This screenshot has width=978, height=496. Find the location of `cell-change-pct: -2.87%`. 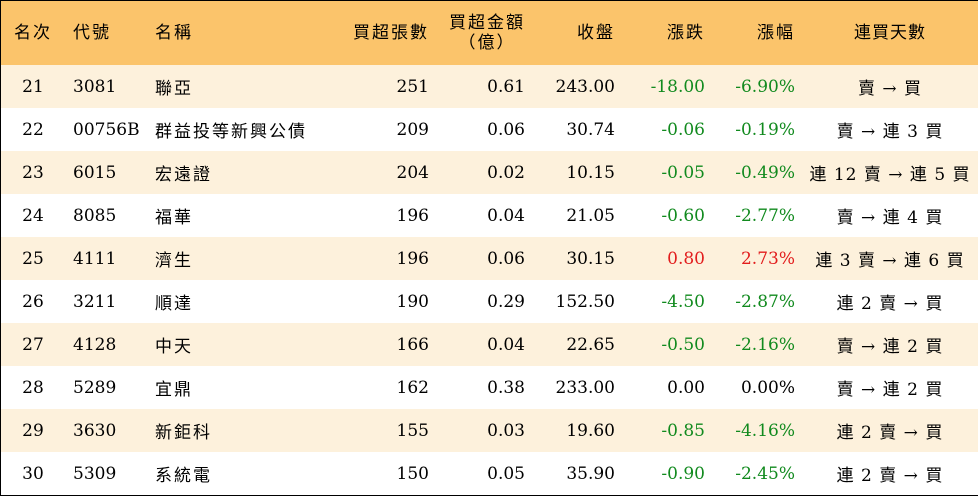

cell-change-pct: -2.87% is located at coordinates (765, 301).